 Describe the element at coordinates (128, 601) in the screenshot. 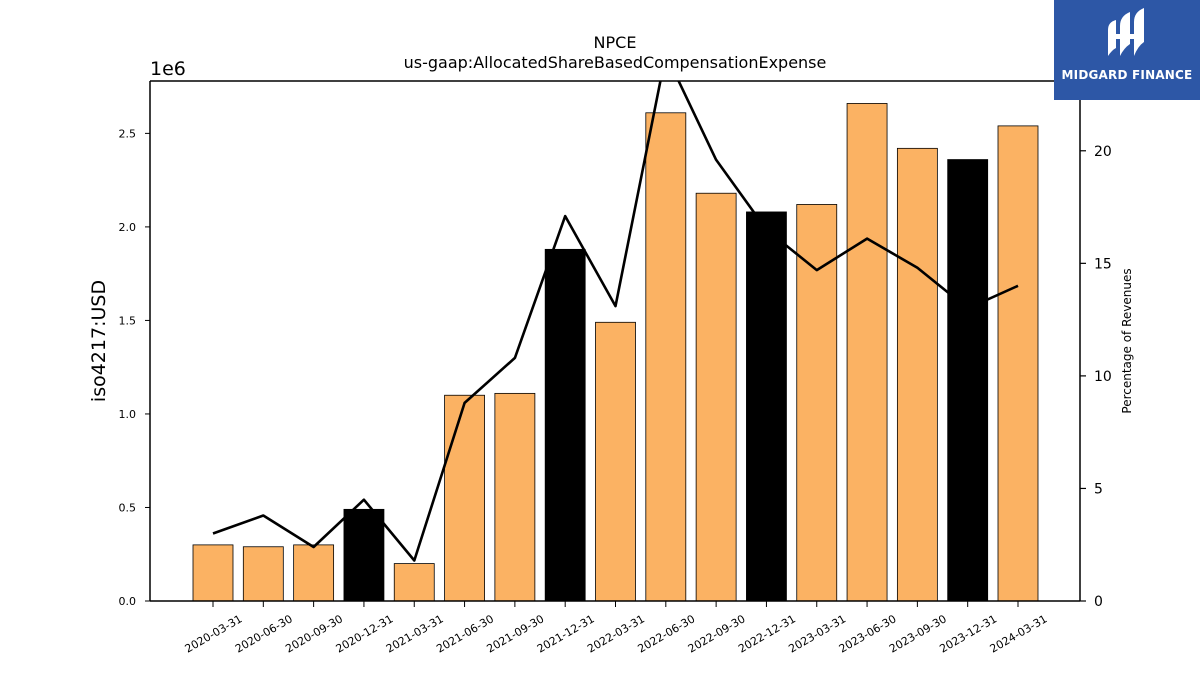

I see `y-tick-label: 0.0` at that location.